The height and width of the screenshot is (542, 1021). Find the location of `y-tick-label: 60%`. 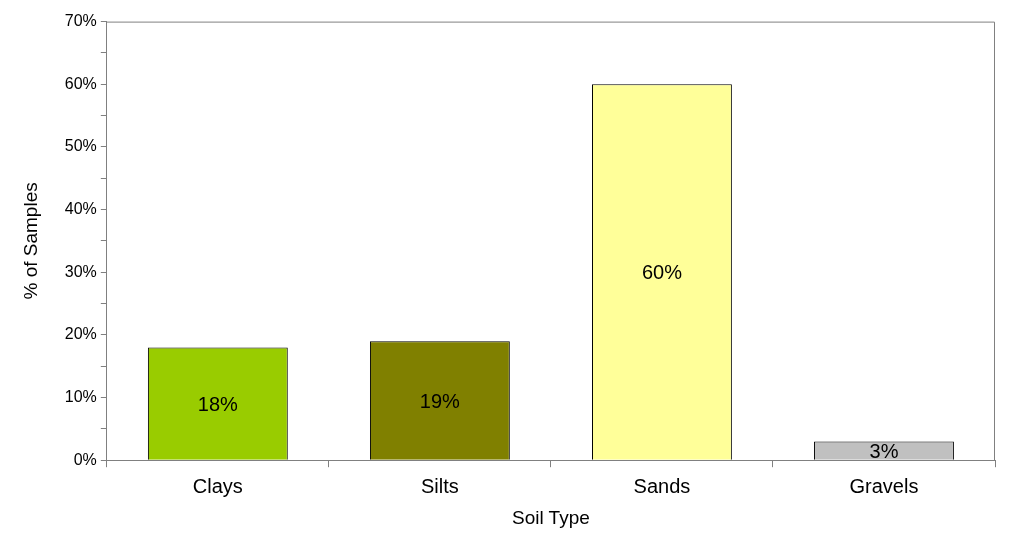

y-tick-label: 60% is located at coordinates (80, 83).